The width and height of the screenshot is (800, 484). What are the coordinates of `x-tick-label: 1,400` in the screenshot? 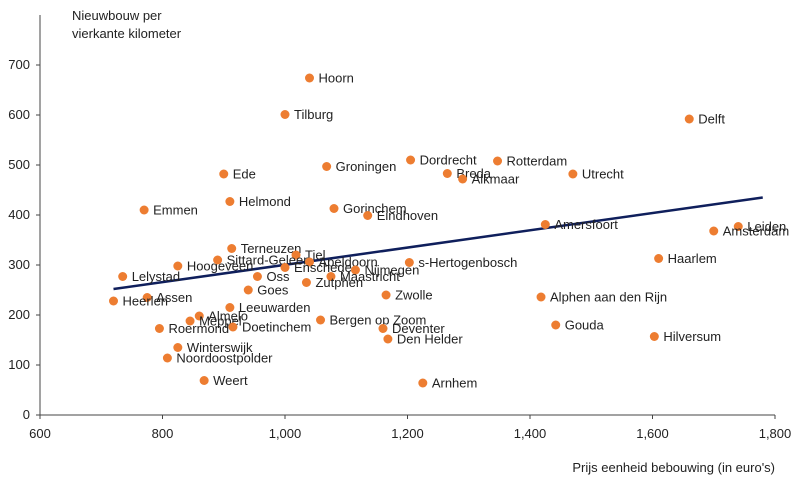 It's located at (530, 433).